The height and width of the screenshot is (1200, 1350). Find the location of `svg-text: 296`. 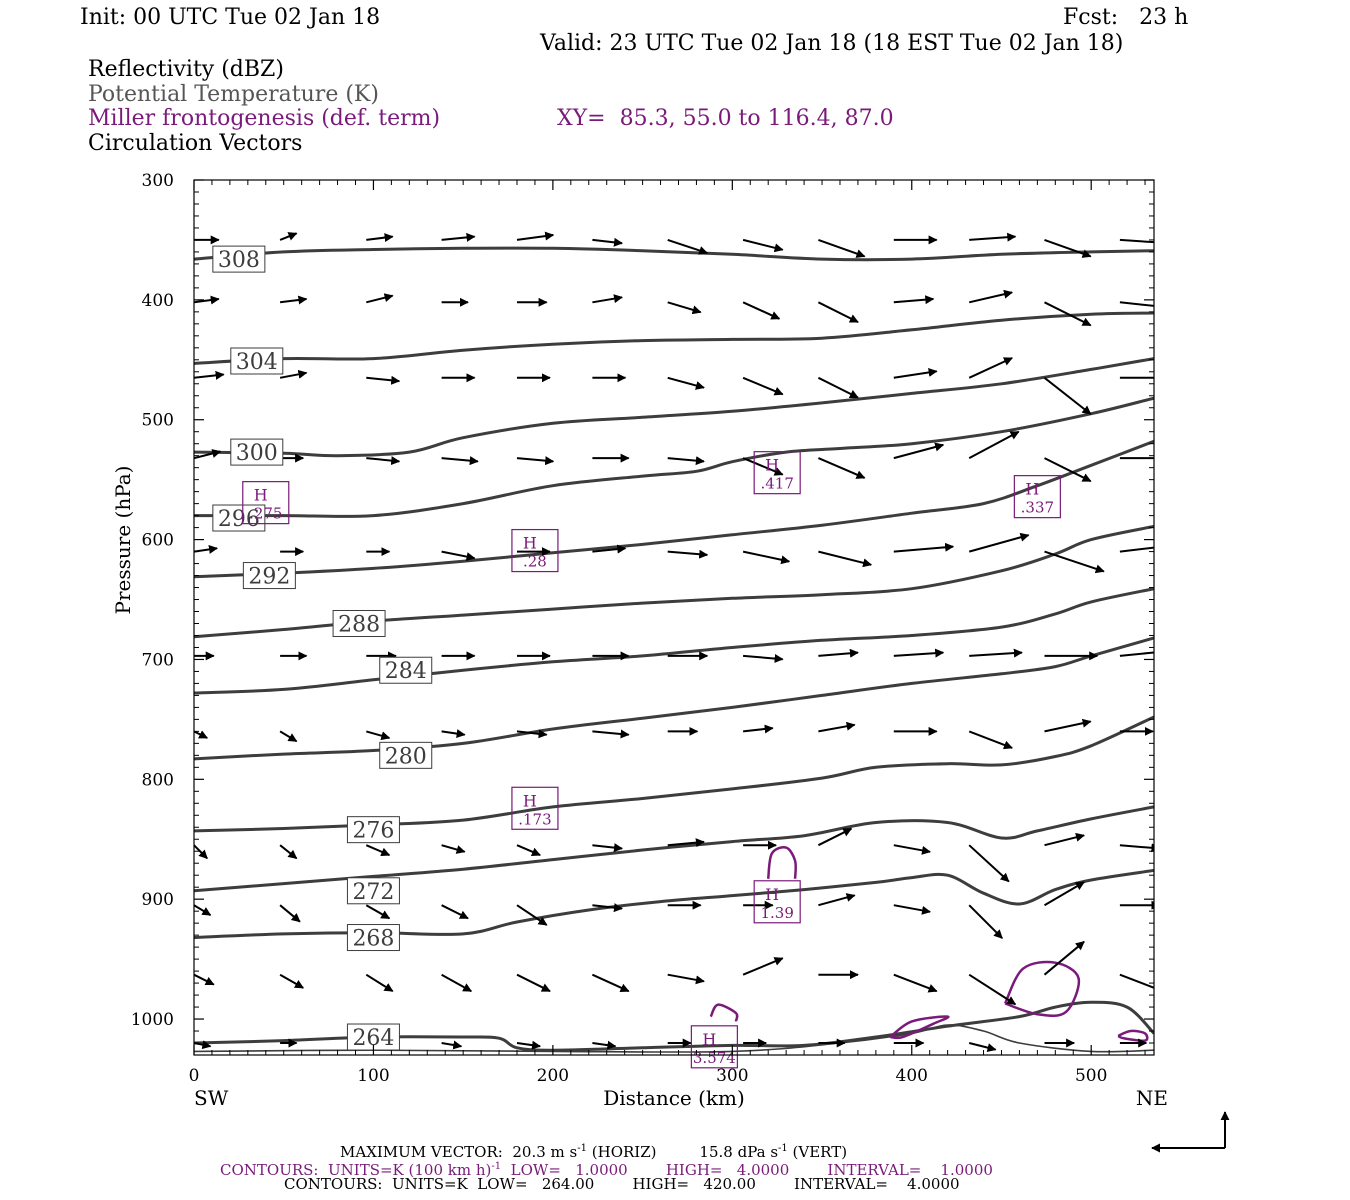

svg-text: 296 is located at coordinates (239, 519).